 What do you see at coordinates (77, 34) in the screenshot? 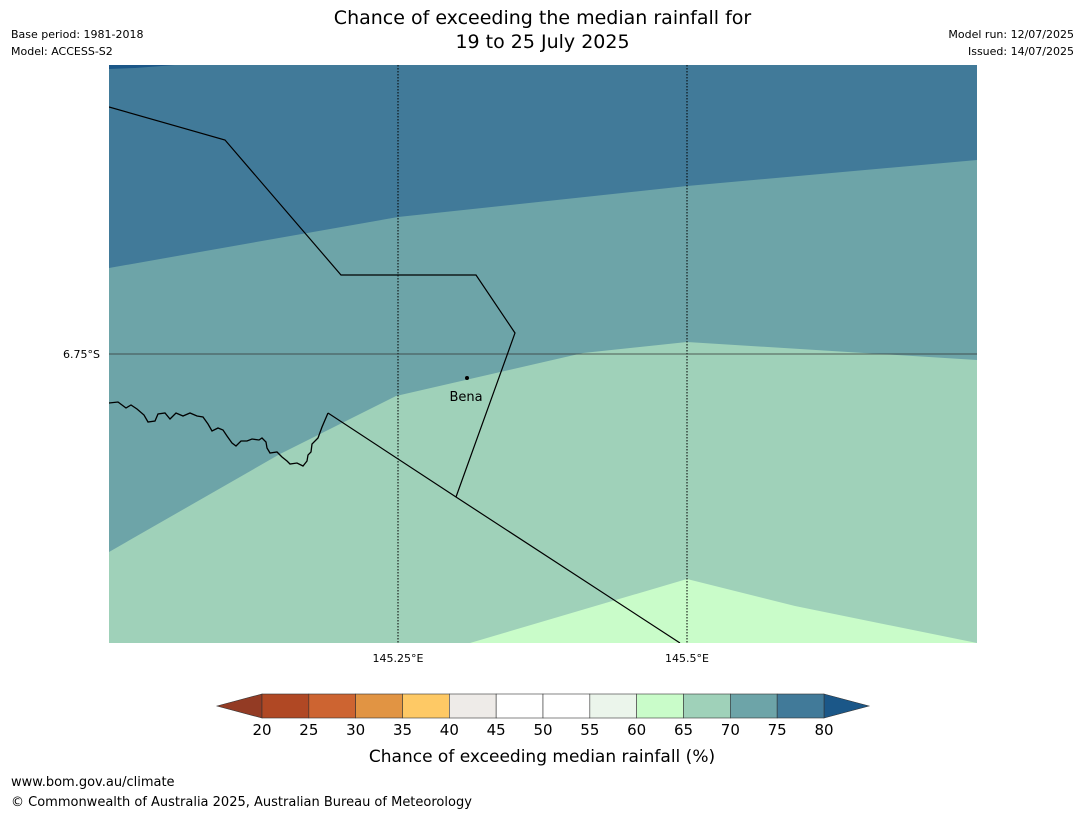
I see `base-period: Base period: 1981-2018` at bounding box center [77, 34].